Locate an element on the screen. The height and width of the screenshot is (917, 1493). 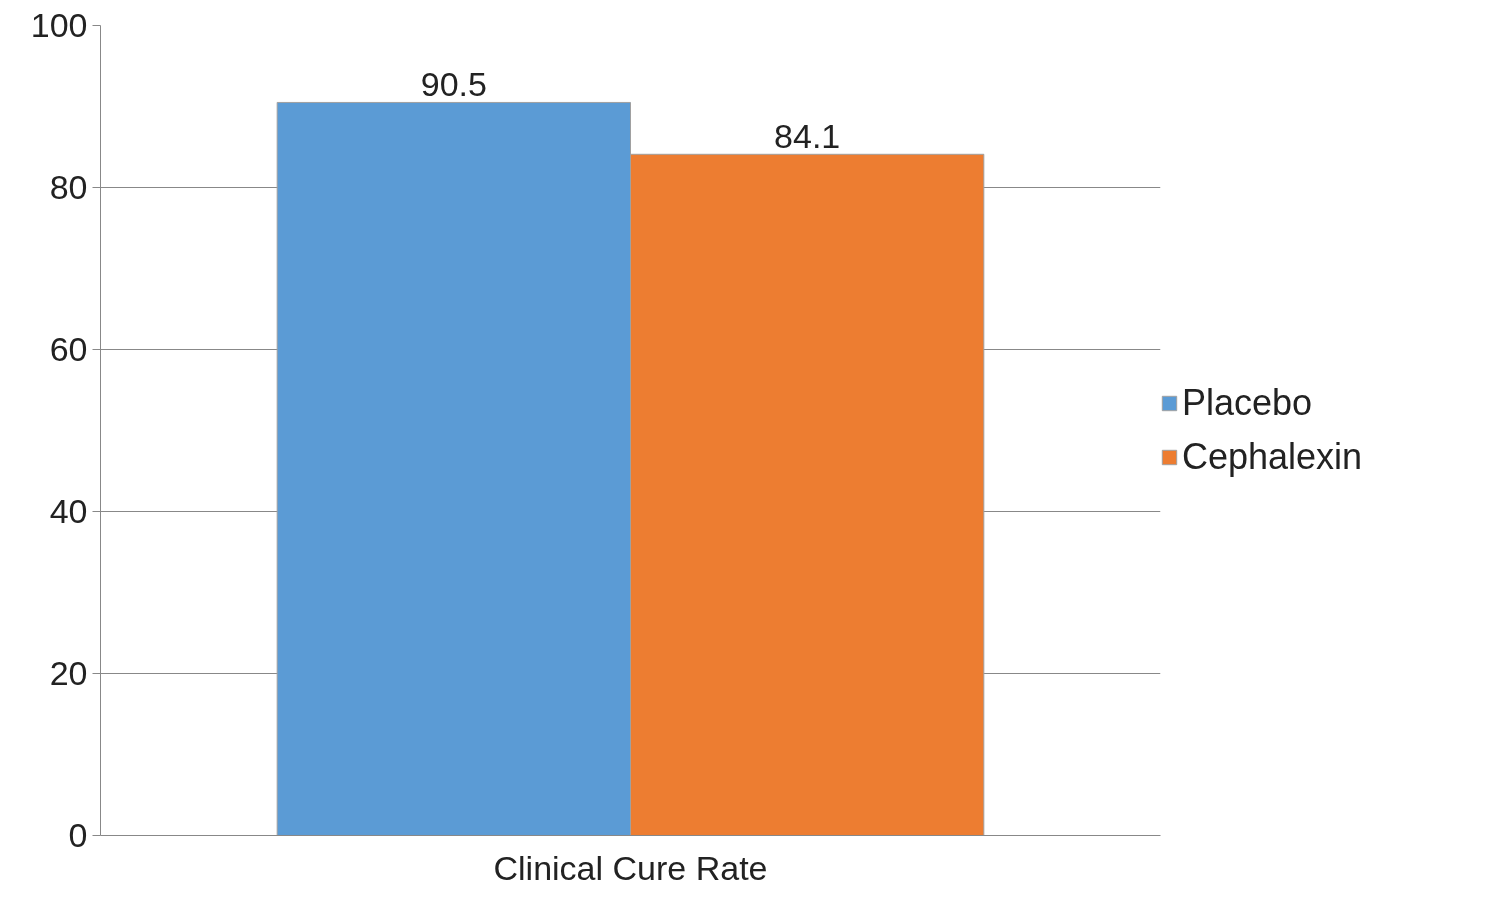
data-label: 90.5 is located at coordinates (453, 84).